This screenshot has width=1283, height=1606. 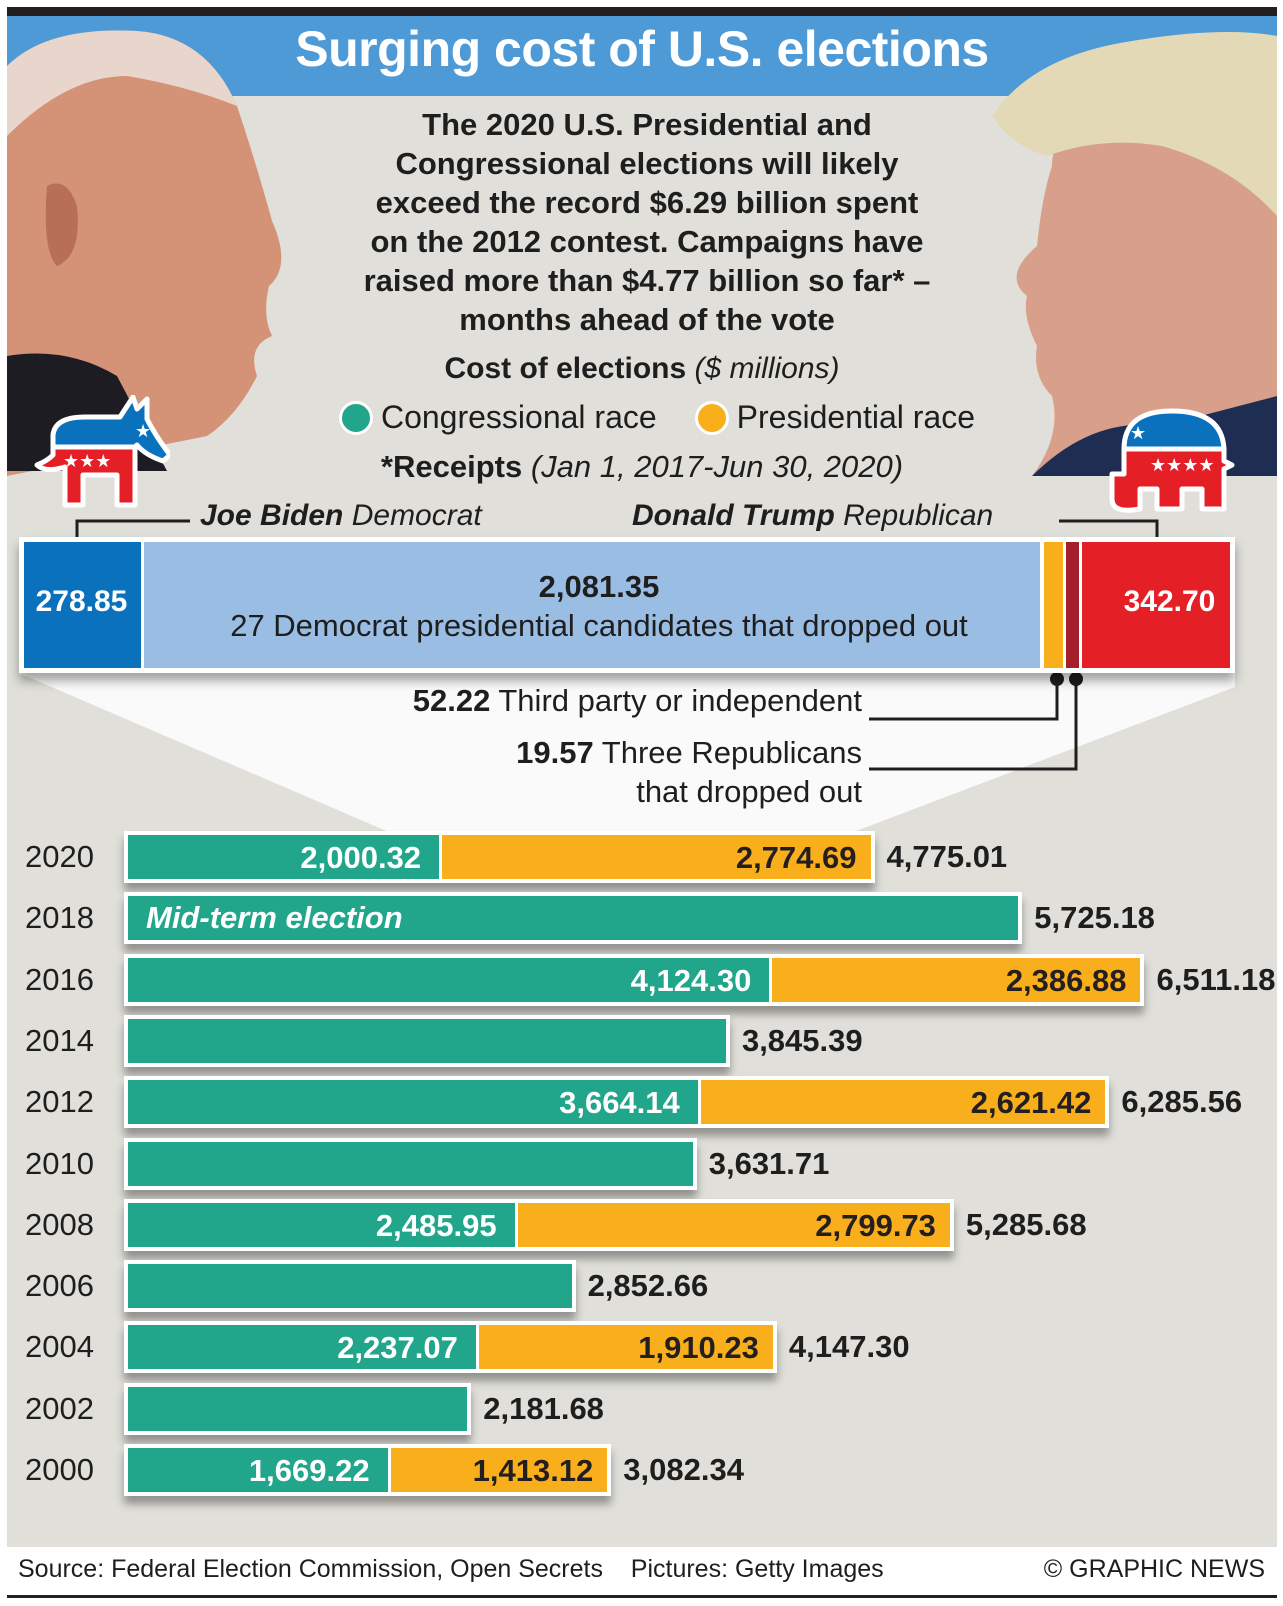 What do you see at coordinates (361, 857) in the screenshot?
I see `bar-label-congressional: 2,000.32` at bounding box center [361, 857].